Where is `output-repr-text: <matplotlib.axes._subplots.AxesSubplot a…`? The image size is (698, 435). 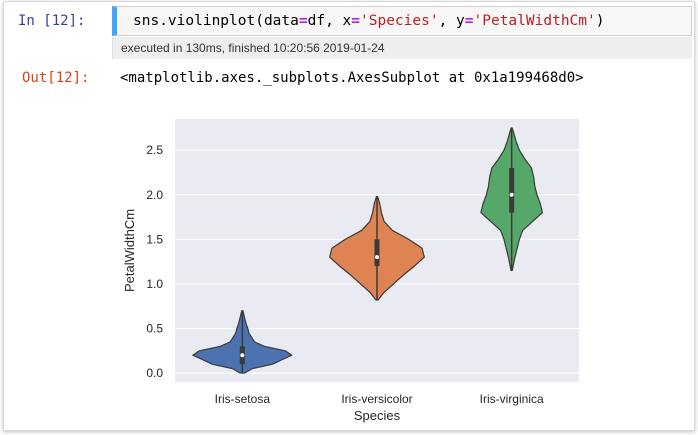
output-repr-text: <matplotlib.axes._subplots.AxesSubplot a… is located at coordinates (352, 78).